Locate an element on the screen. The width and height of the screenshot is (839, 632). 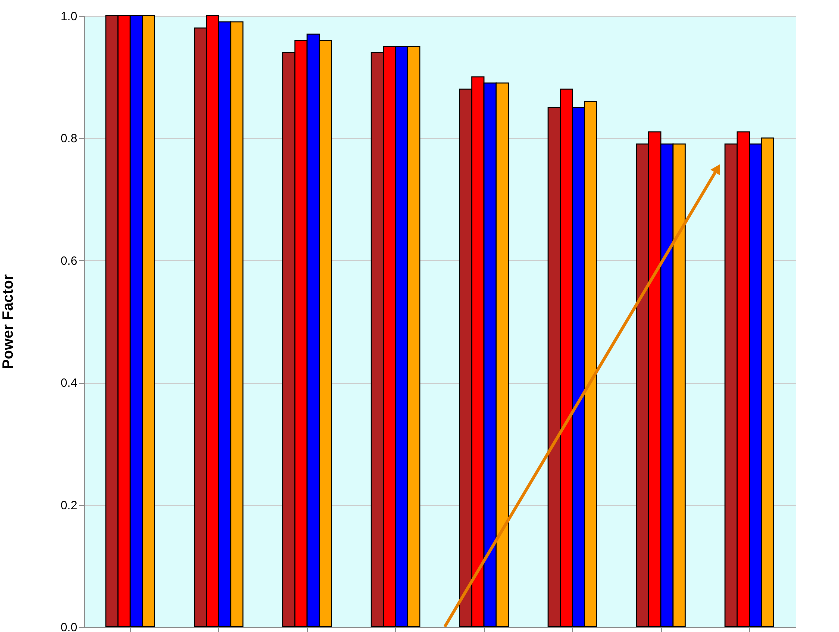
y-tick-label: 0.8 is located at coordinates (69, 139).